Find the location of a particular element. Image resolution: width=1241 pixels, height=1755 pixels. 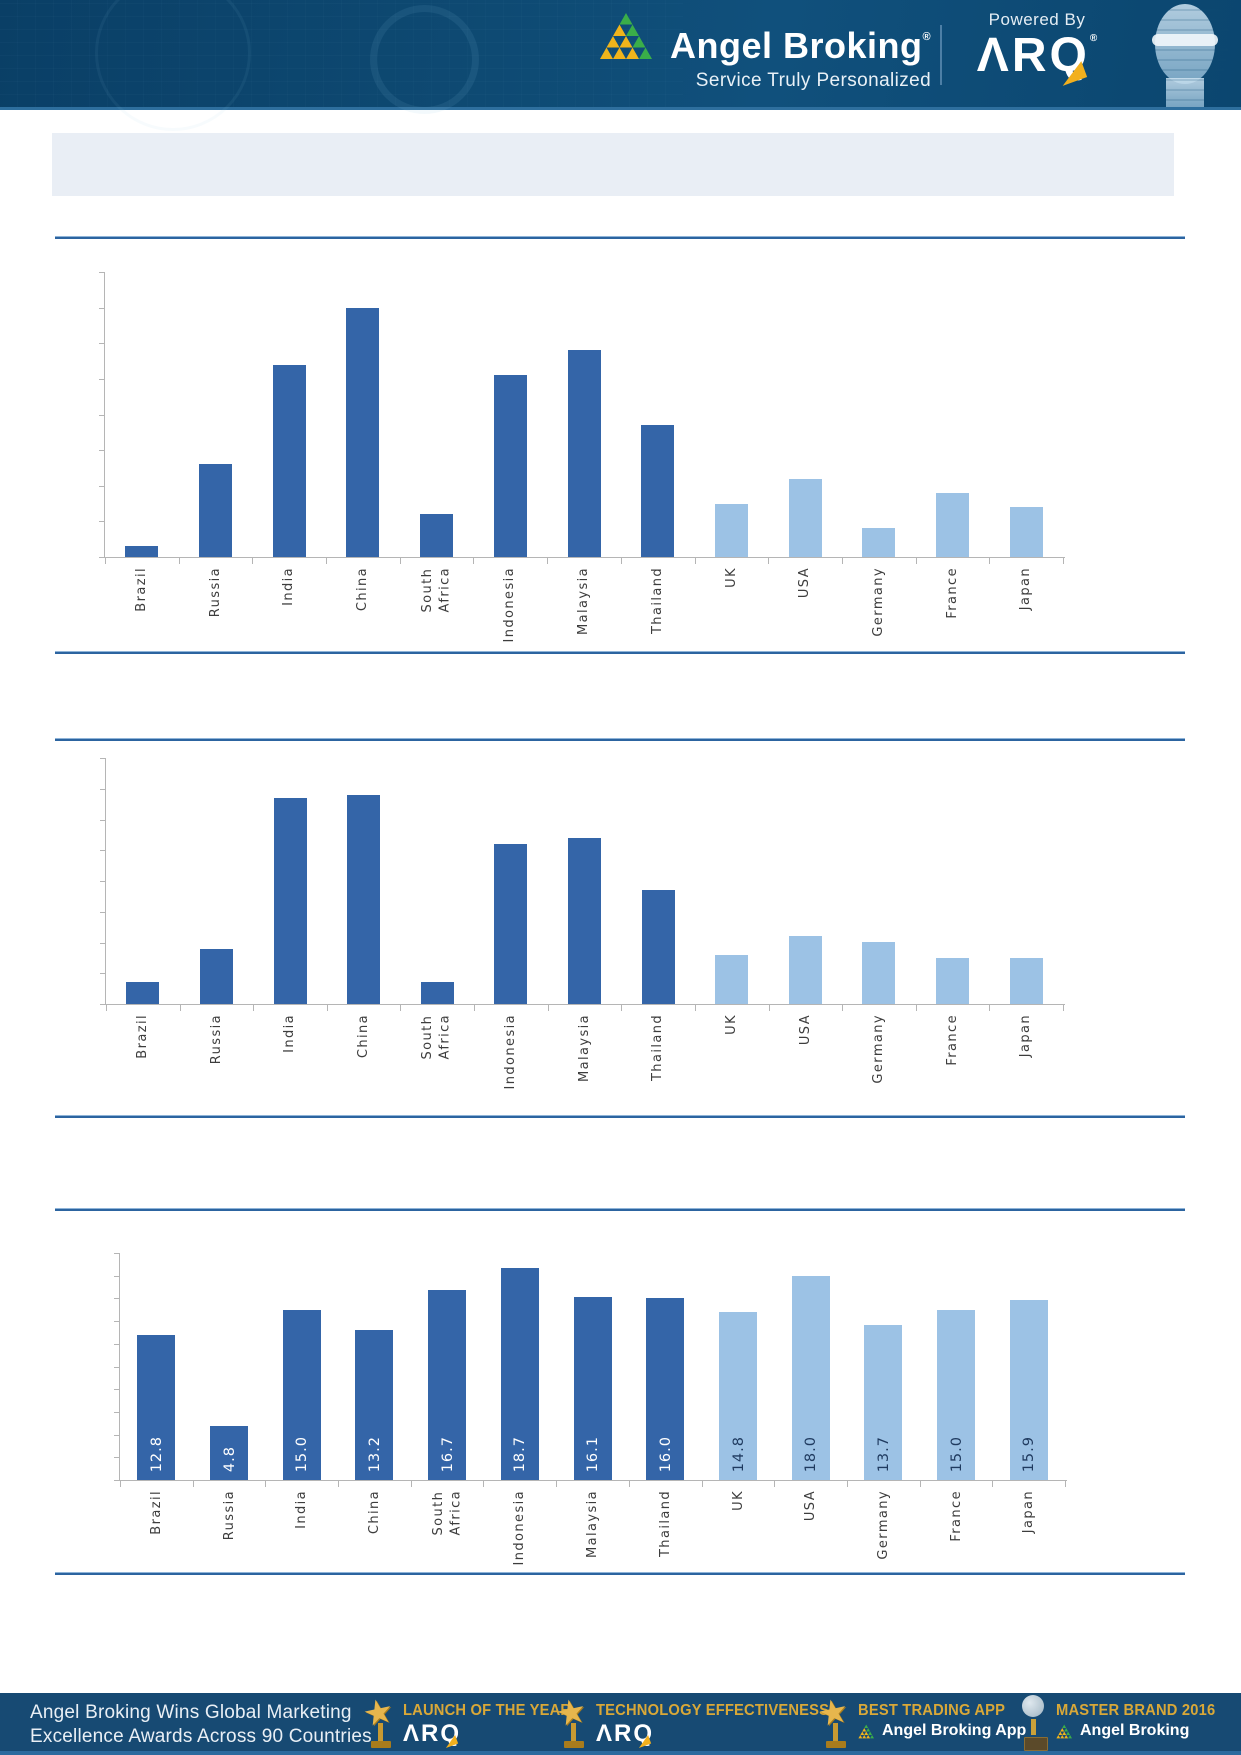

footer-headline-line2: Excellence Awards Across 90 Countries is located at coordinates (201, 1737).